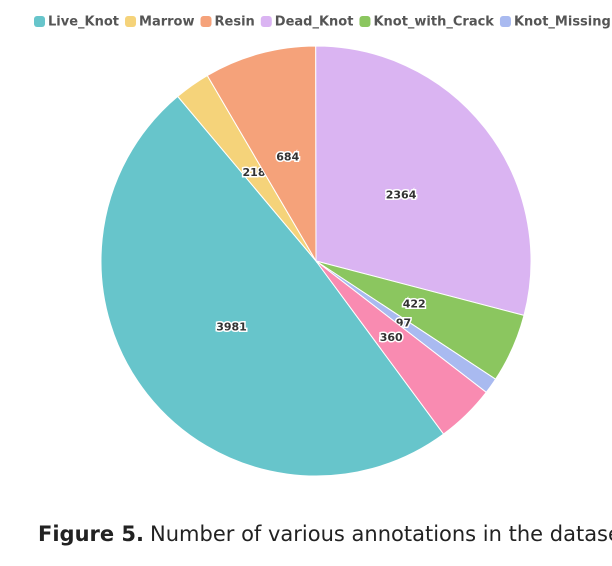 Image resolution: width=612 pixels, height=566 pixels. What do you see at coordinates (166, 22) in the screenshot?
I see `legend-label: Marrow` at bounding box center [166, 22].